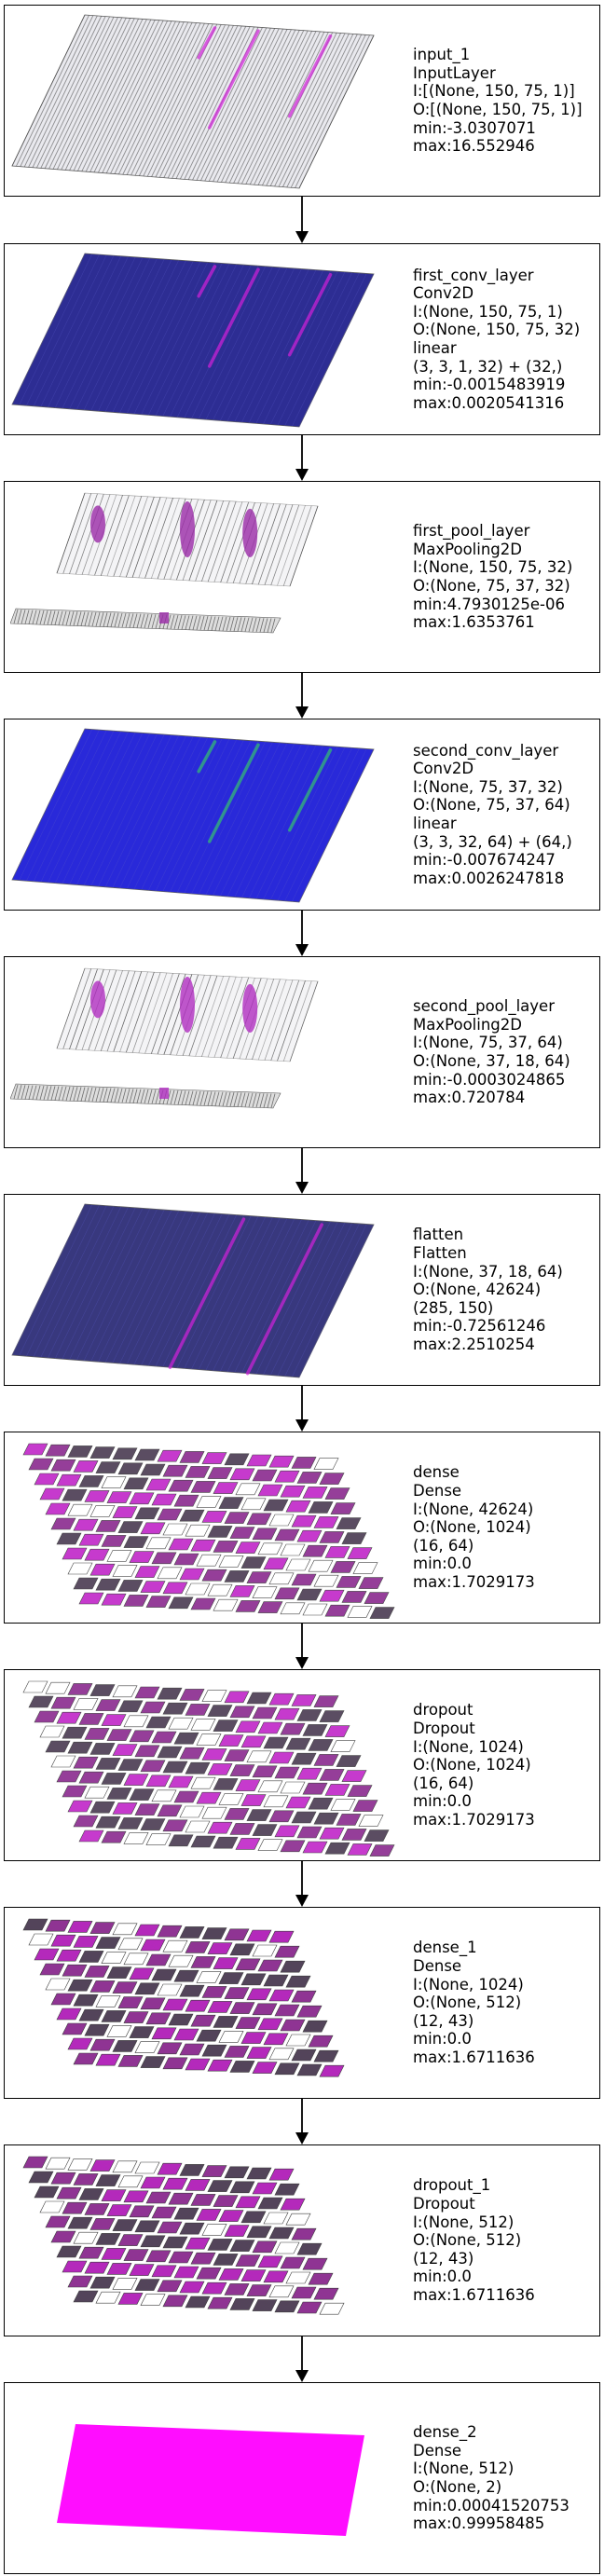  What do you see at coordinates (488, 1271) in the screenshot?
I see `layer-detail: I:(None, 37, 18, 64)` at bounding box center [488, 1271].